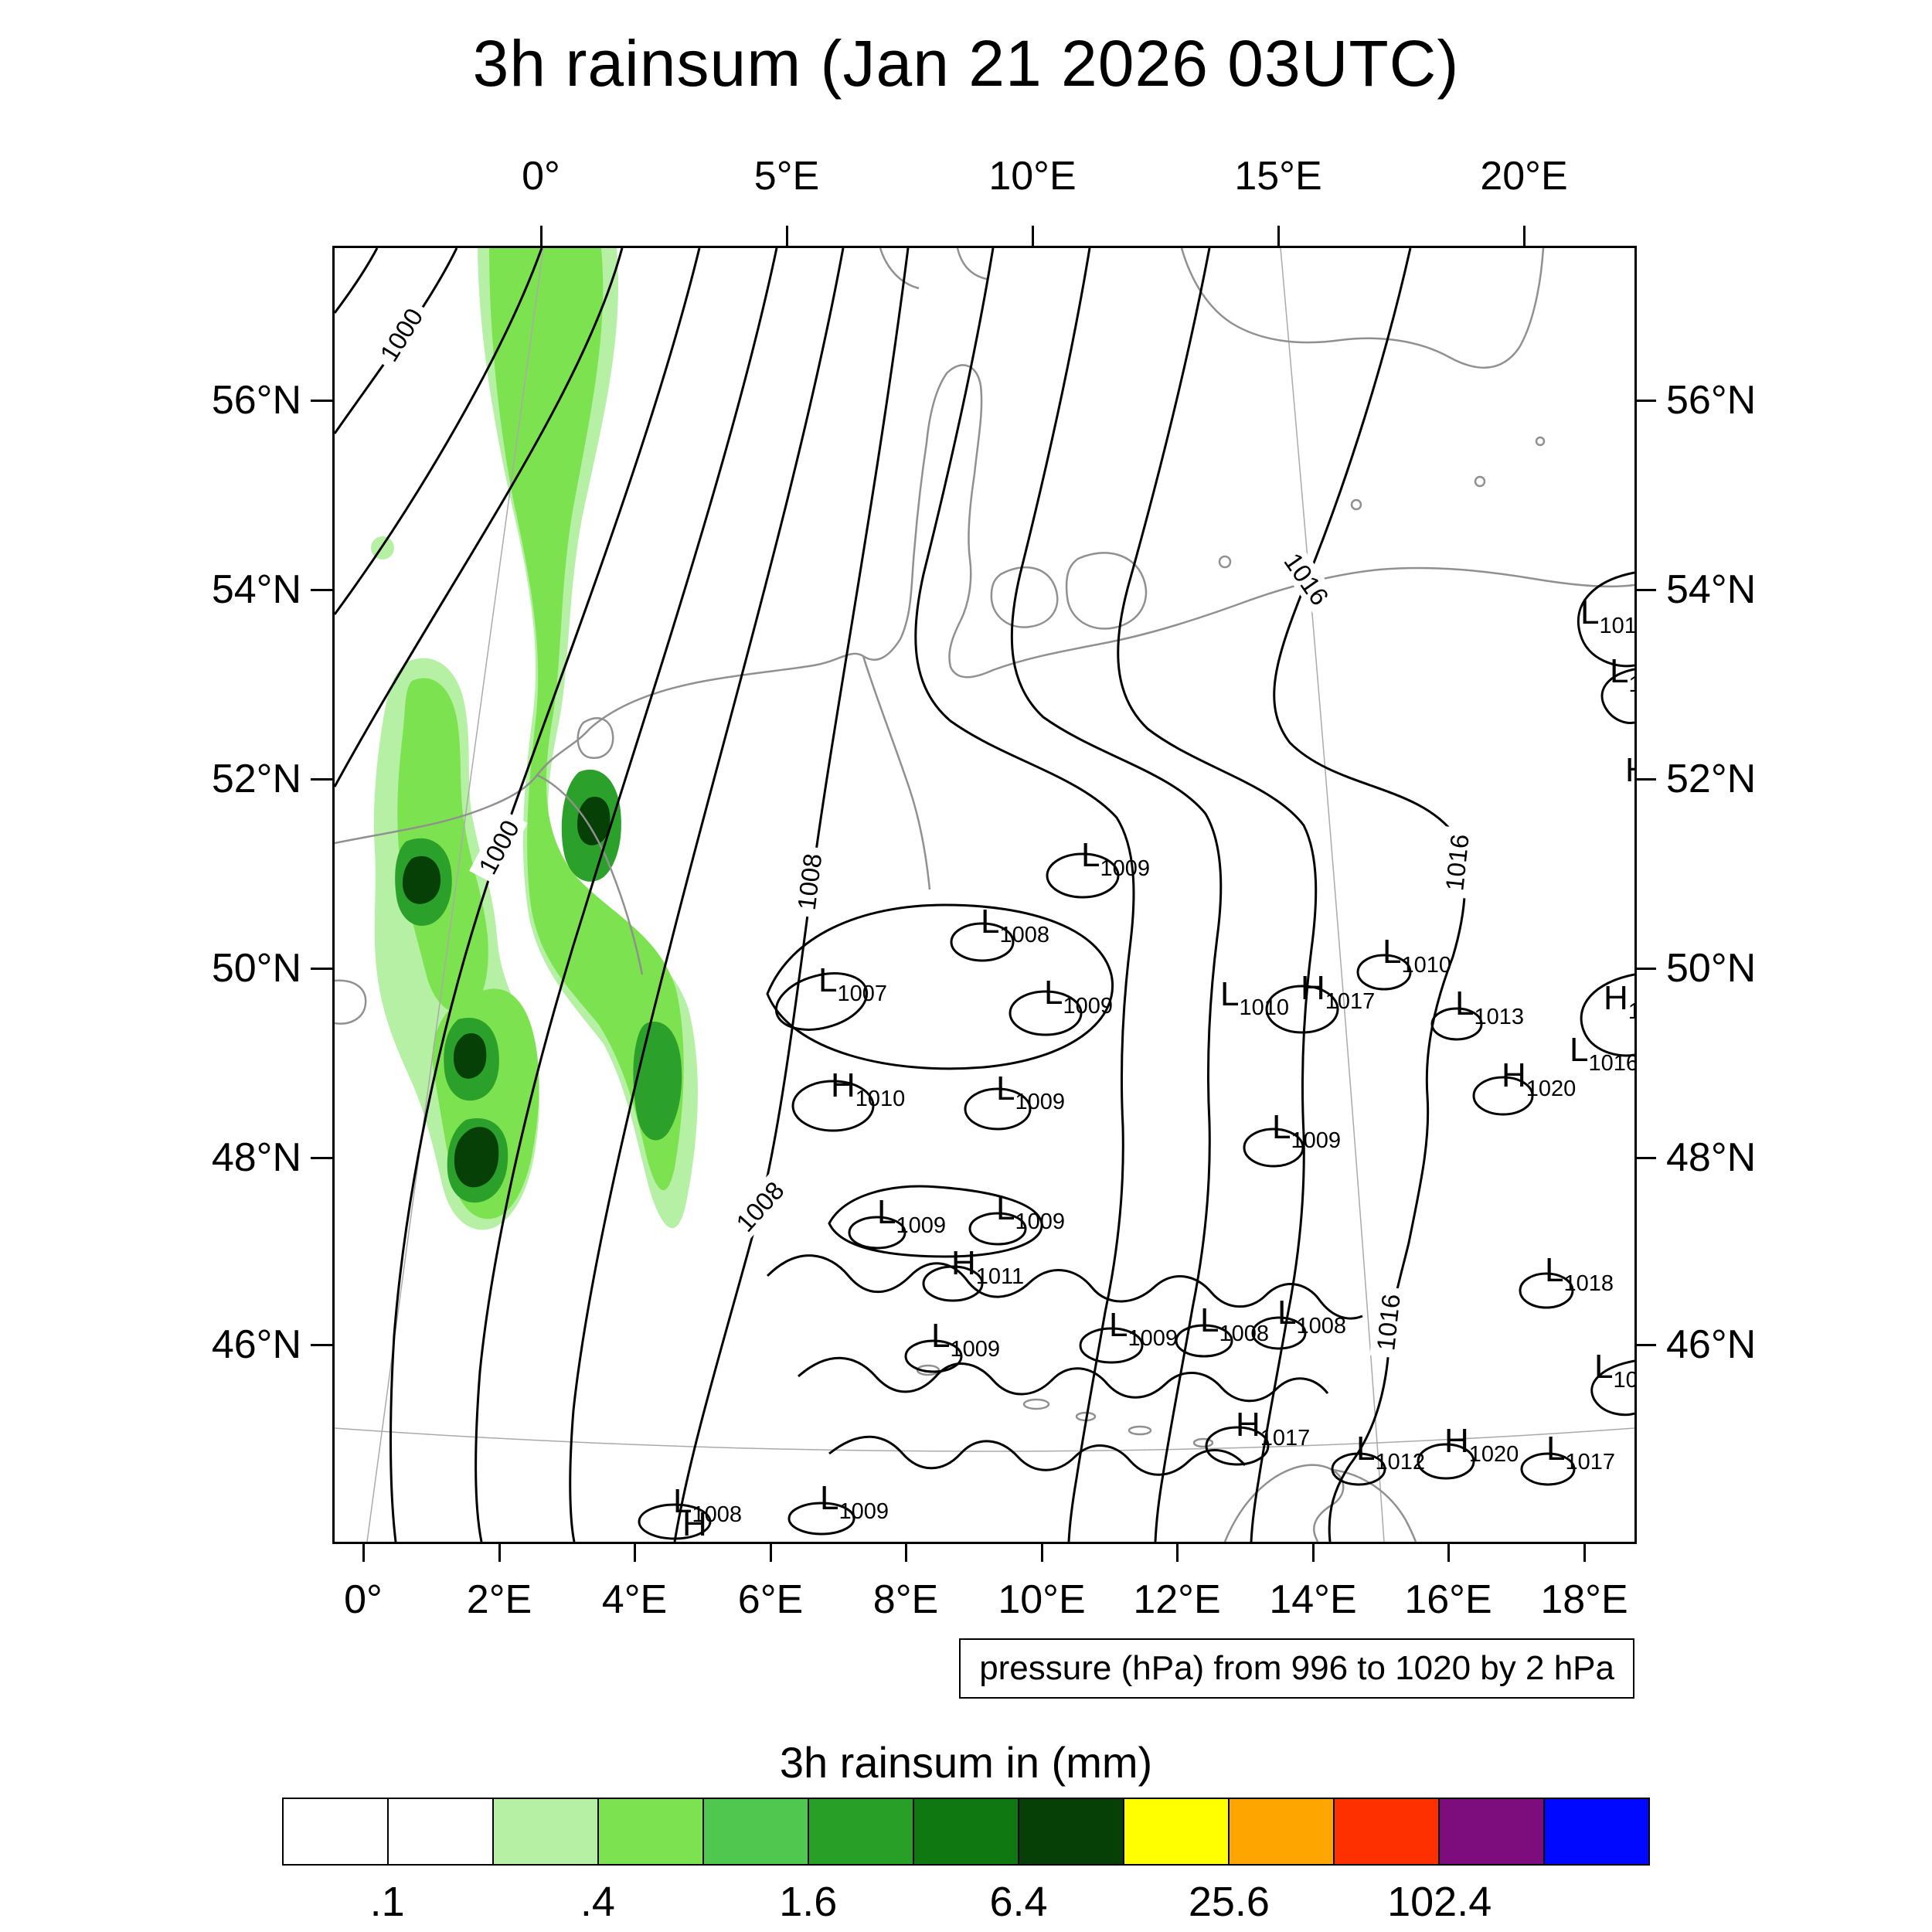 The width and height of the screenshot is (1932, 1932). What do you see at coordinates (499, 847) in the screenshot?
I see `svg-text: 1000` at bounding box center [499, 847].